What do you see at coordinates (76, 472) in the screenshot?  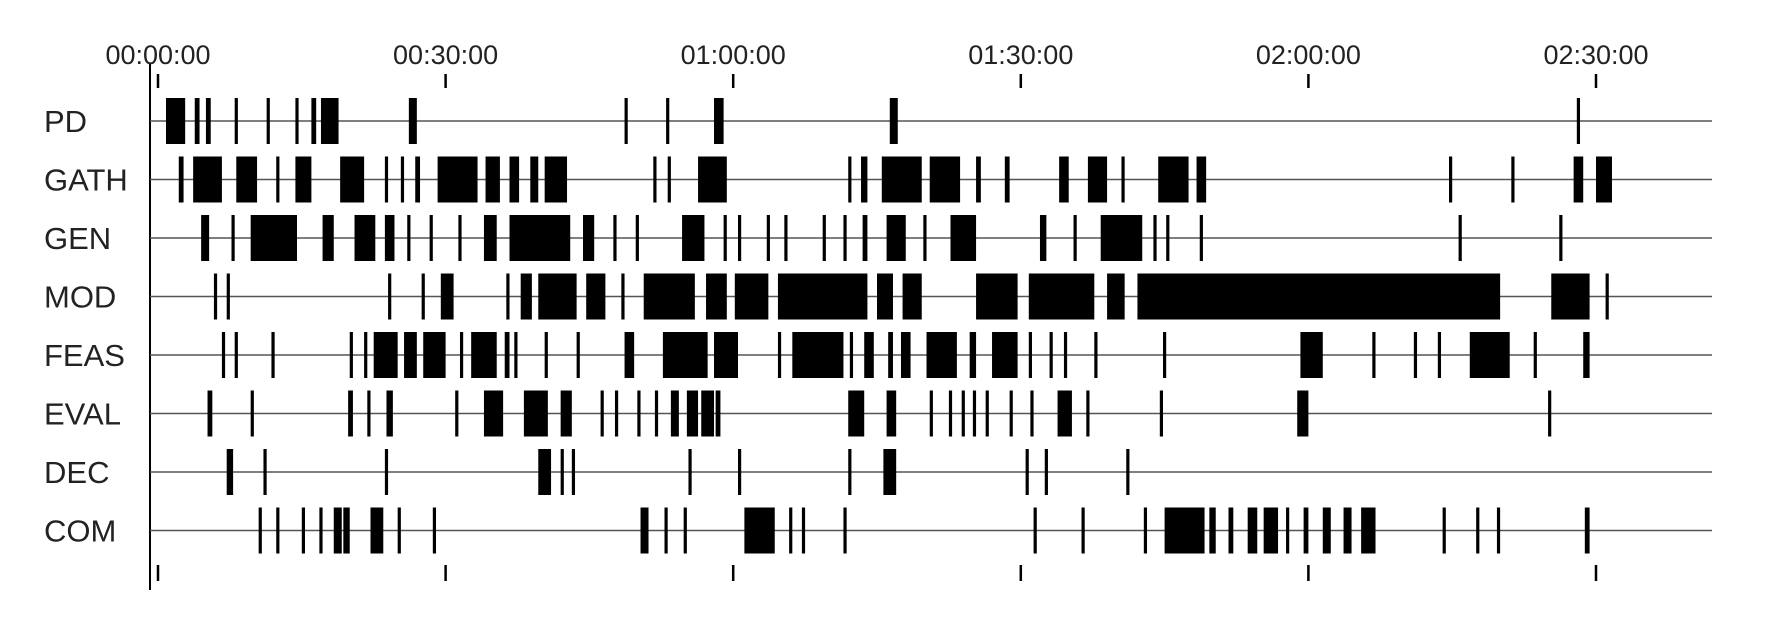 I see `row-label-dec: DEC` at bounding box center [76, 472].